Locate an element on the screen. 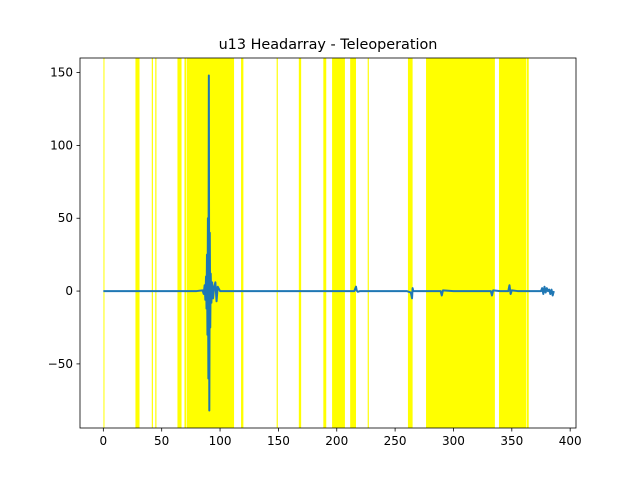 This screenshot has width=640, height=480. x-axis: 0 50 100 150 200 250 300 350 400 is located at coordinates (341, 438).